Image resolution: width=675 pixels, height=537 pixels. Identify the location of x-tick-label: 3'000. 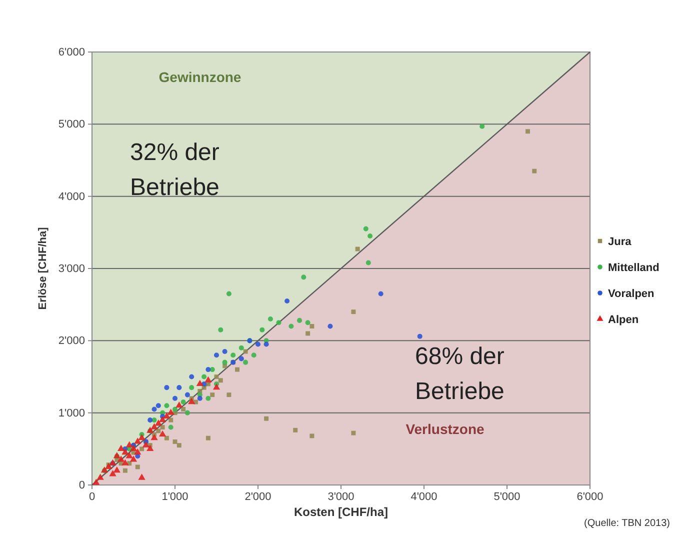
(341, 496).